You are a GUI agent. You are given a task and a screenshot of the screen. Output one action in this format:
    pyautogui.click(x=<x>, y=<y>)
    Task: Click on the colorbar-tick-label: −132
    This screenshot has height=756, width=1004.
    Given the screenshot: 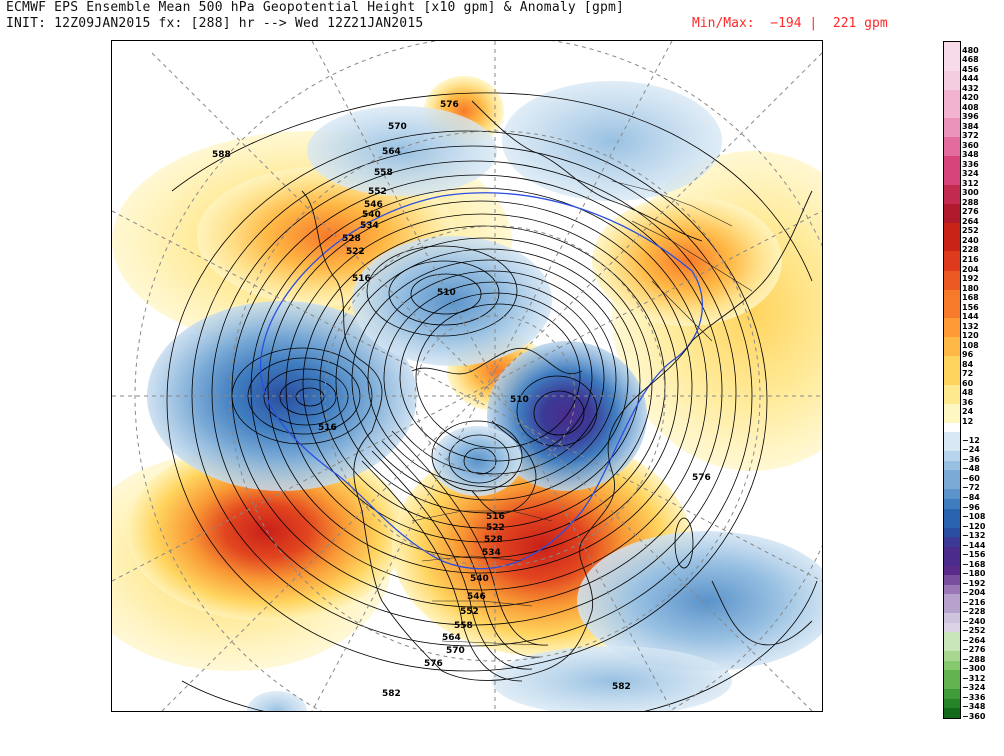 What is the action you would take?
    pyautogui.click(x=974, y=536)
    